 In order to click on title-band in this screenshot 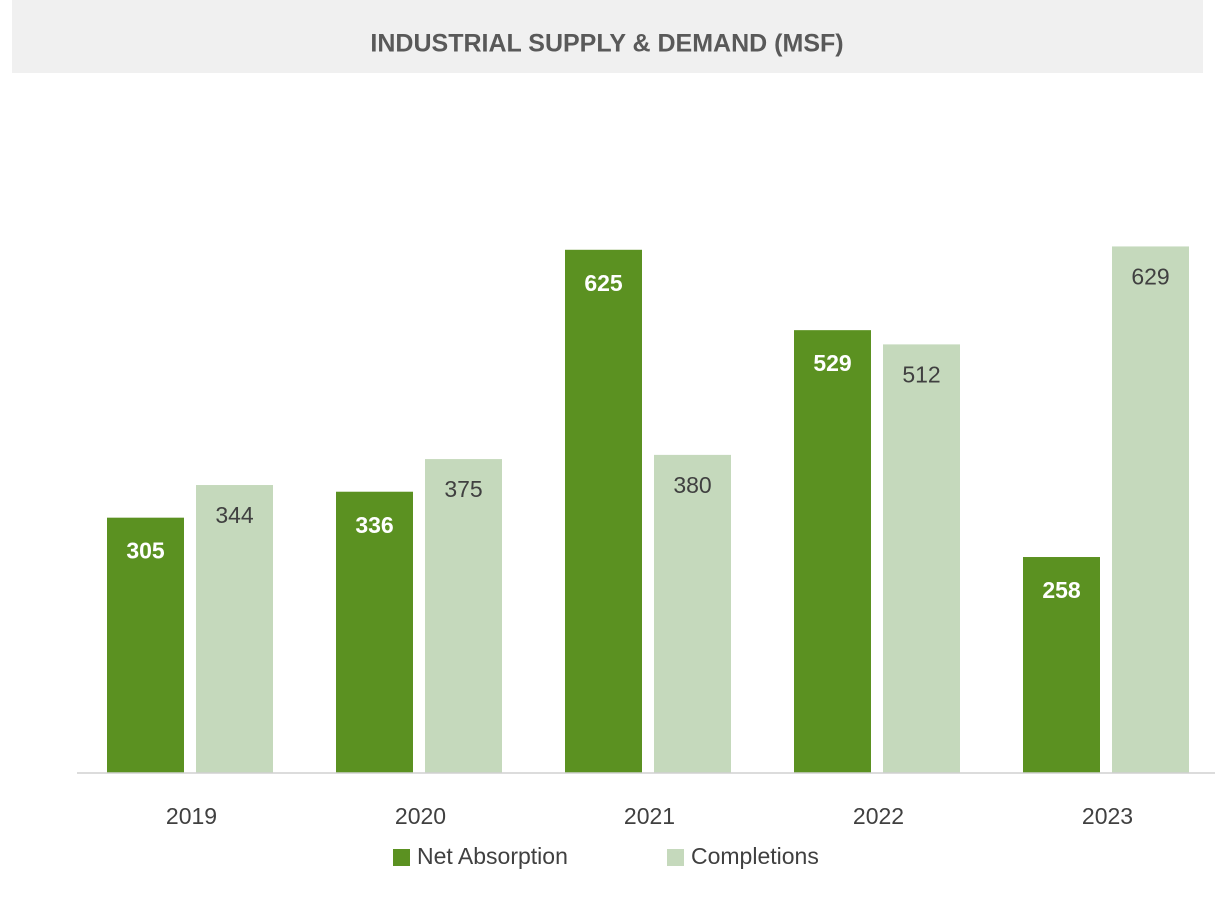, I will do `click(607, 36)`.